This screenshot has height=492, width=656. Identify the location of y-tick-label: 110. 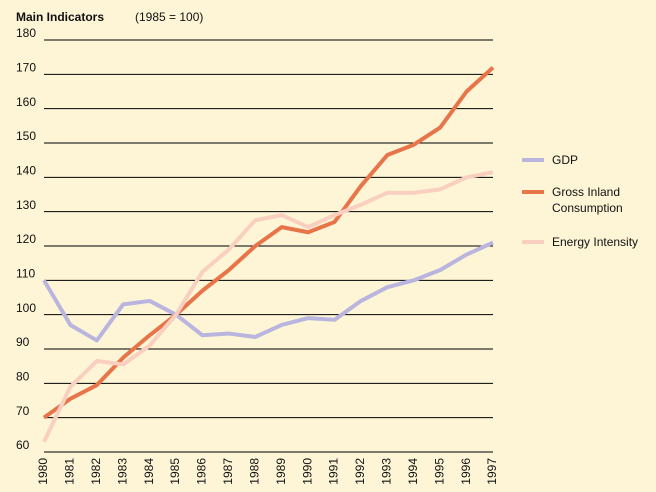
(25, 274).